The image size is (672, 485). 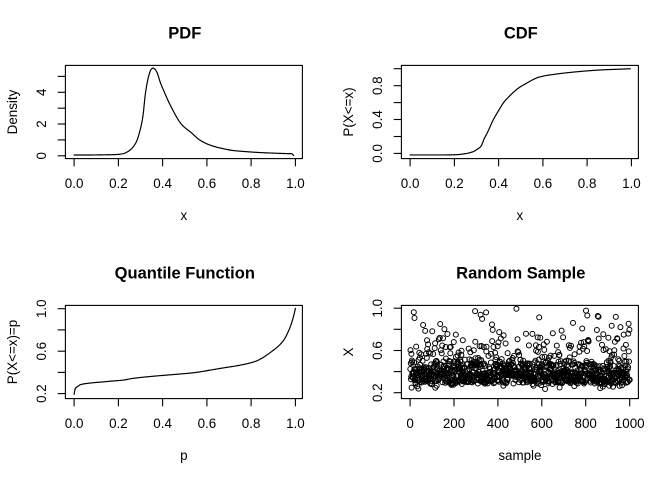 I want to click on svg-text: 400, so click(x=498, y=423).